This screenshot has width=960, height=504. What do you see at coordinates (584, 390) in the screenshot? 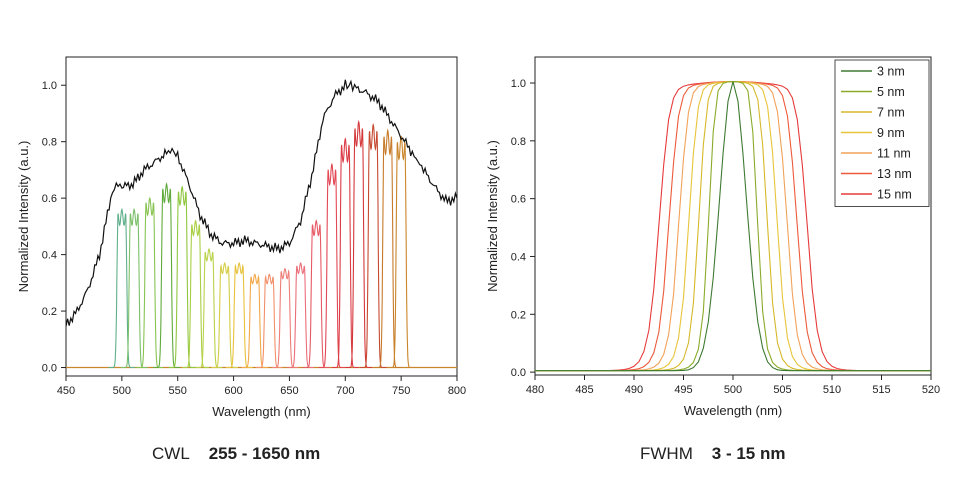
I see `fwhm-x-tick-label: 485` at bounding box center [584, 390].